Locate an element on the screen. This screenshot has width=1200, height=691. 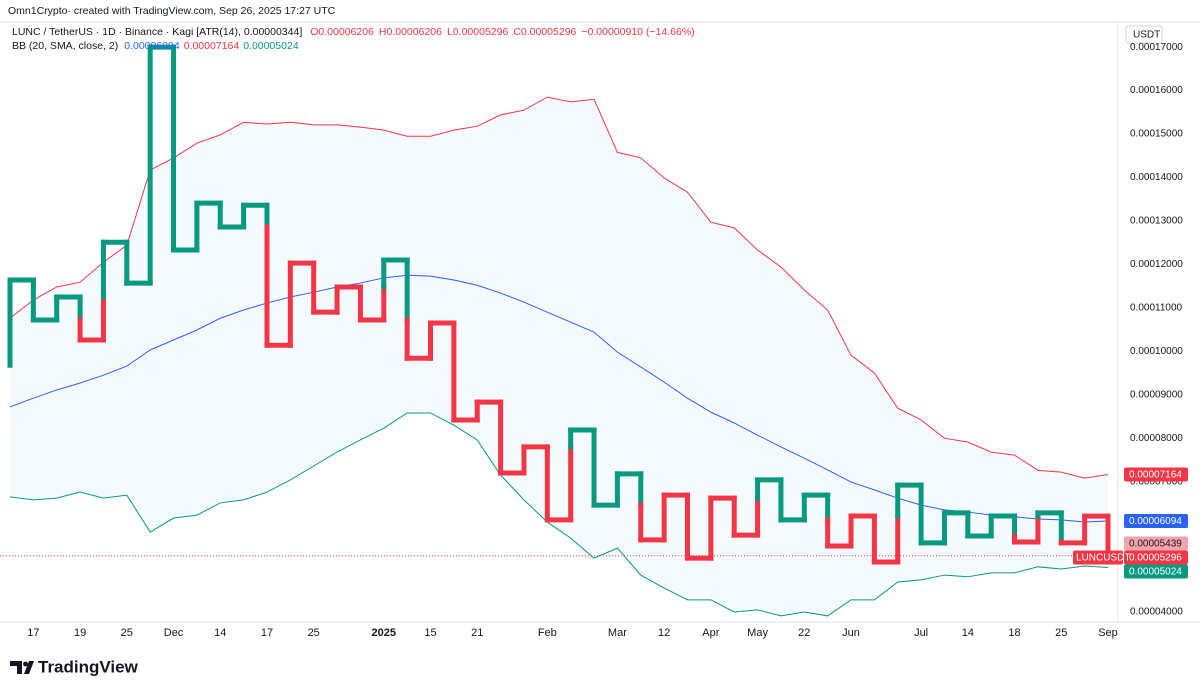
price-label: 0.00005439 is located at coordinates (1155, 544).